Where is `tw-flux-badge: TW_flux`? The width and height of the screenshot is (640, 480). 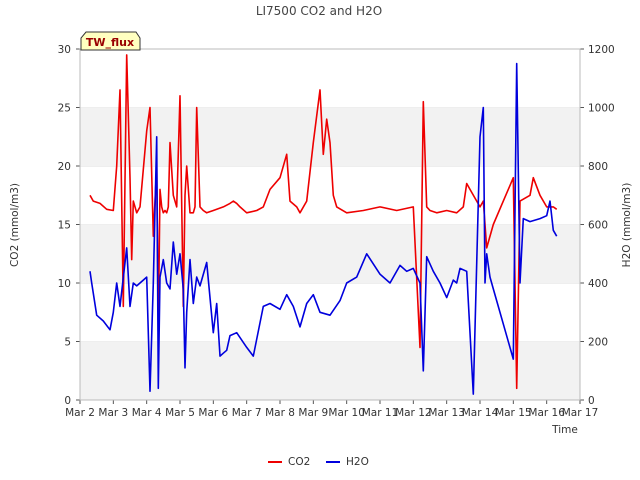 tw-flux-badge: TW_flux is located at coordinates (110, 41).